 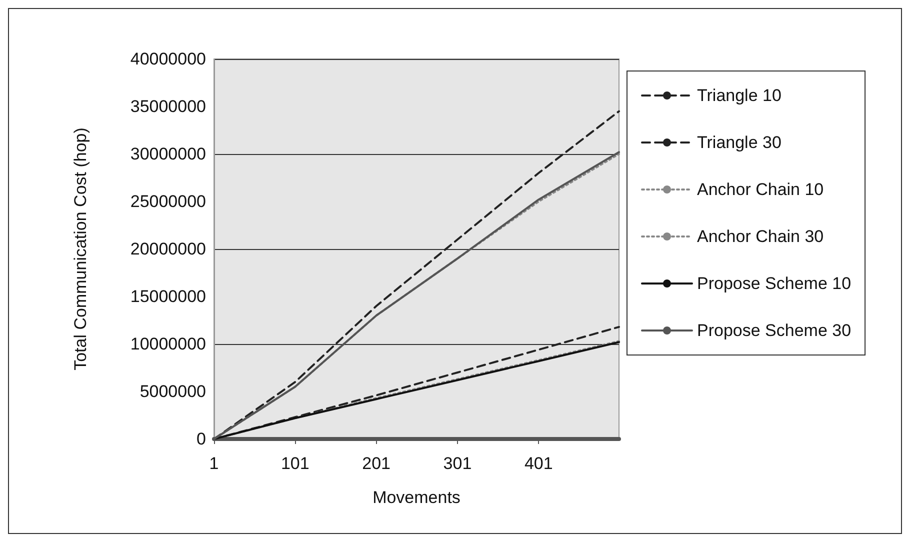 What do you see at coordinates (168, 201) in the screenshot?
I see `y-tick-label: 25000000` at bounding box center [168, 201].